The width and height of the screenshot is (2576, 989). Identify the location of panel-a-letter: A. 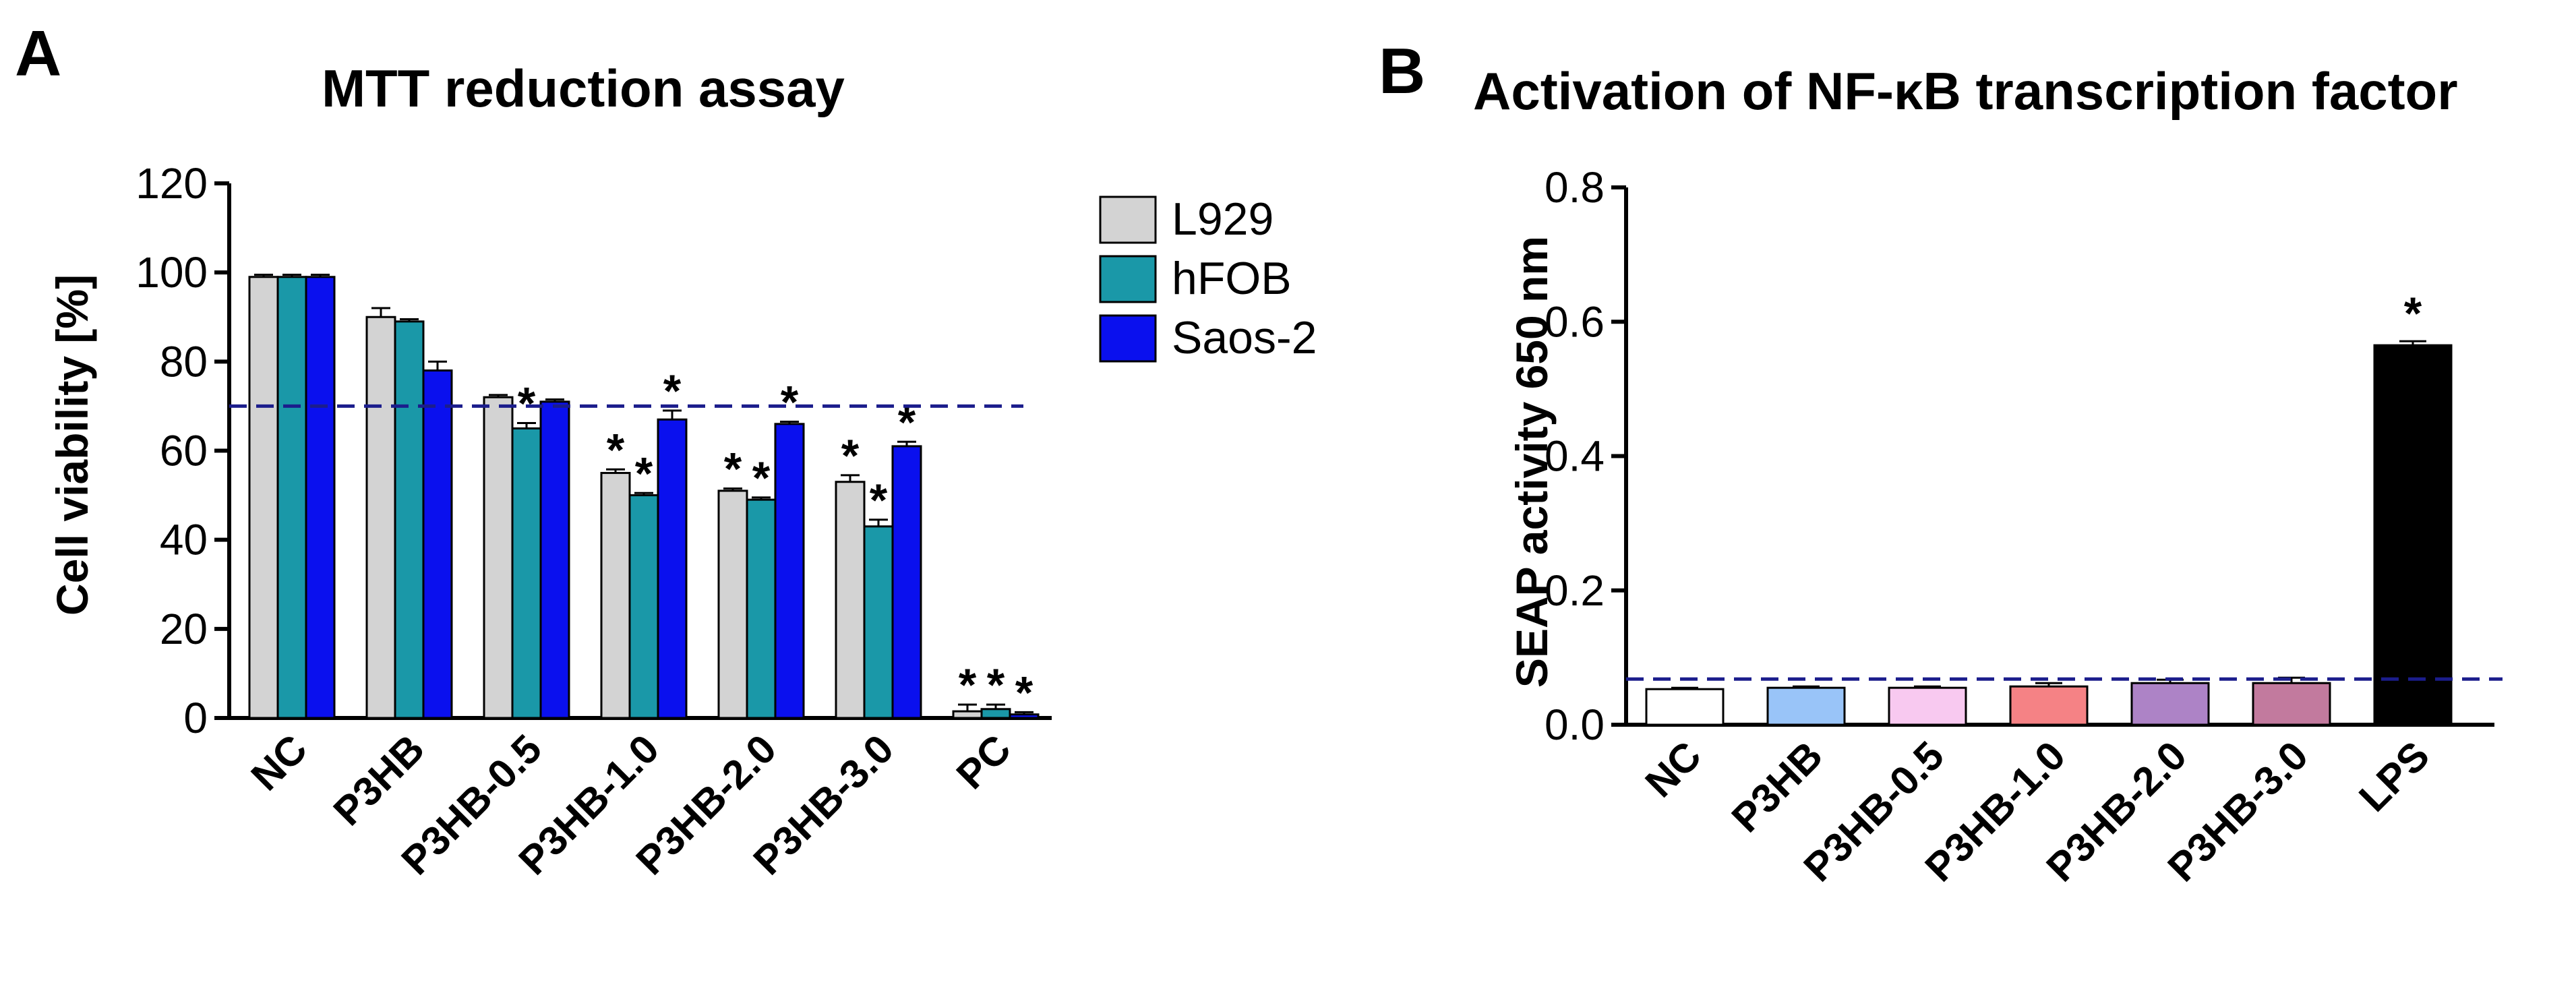
(38, 54).